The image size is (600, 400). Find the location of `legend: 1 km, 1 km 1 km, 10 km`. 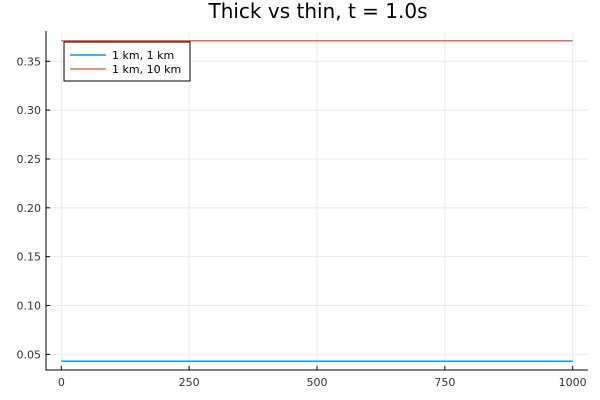

legend: 1 km, 1 km 1 km, 10 km is located at coordinates (127, 61).